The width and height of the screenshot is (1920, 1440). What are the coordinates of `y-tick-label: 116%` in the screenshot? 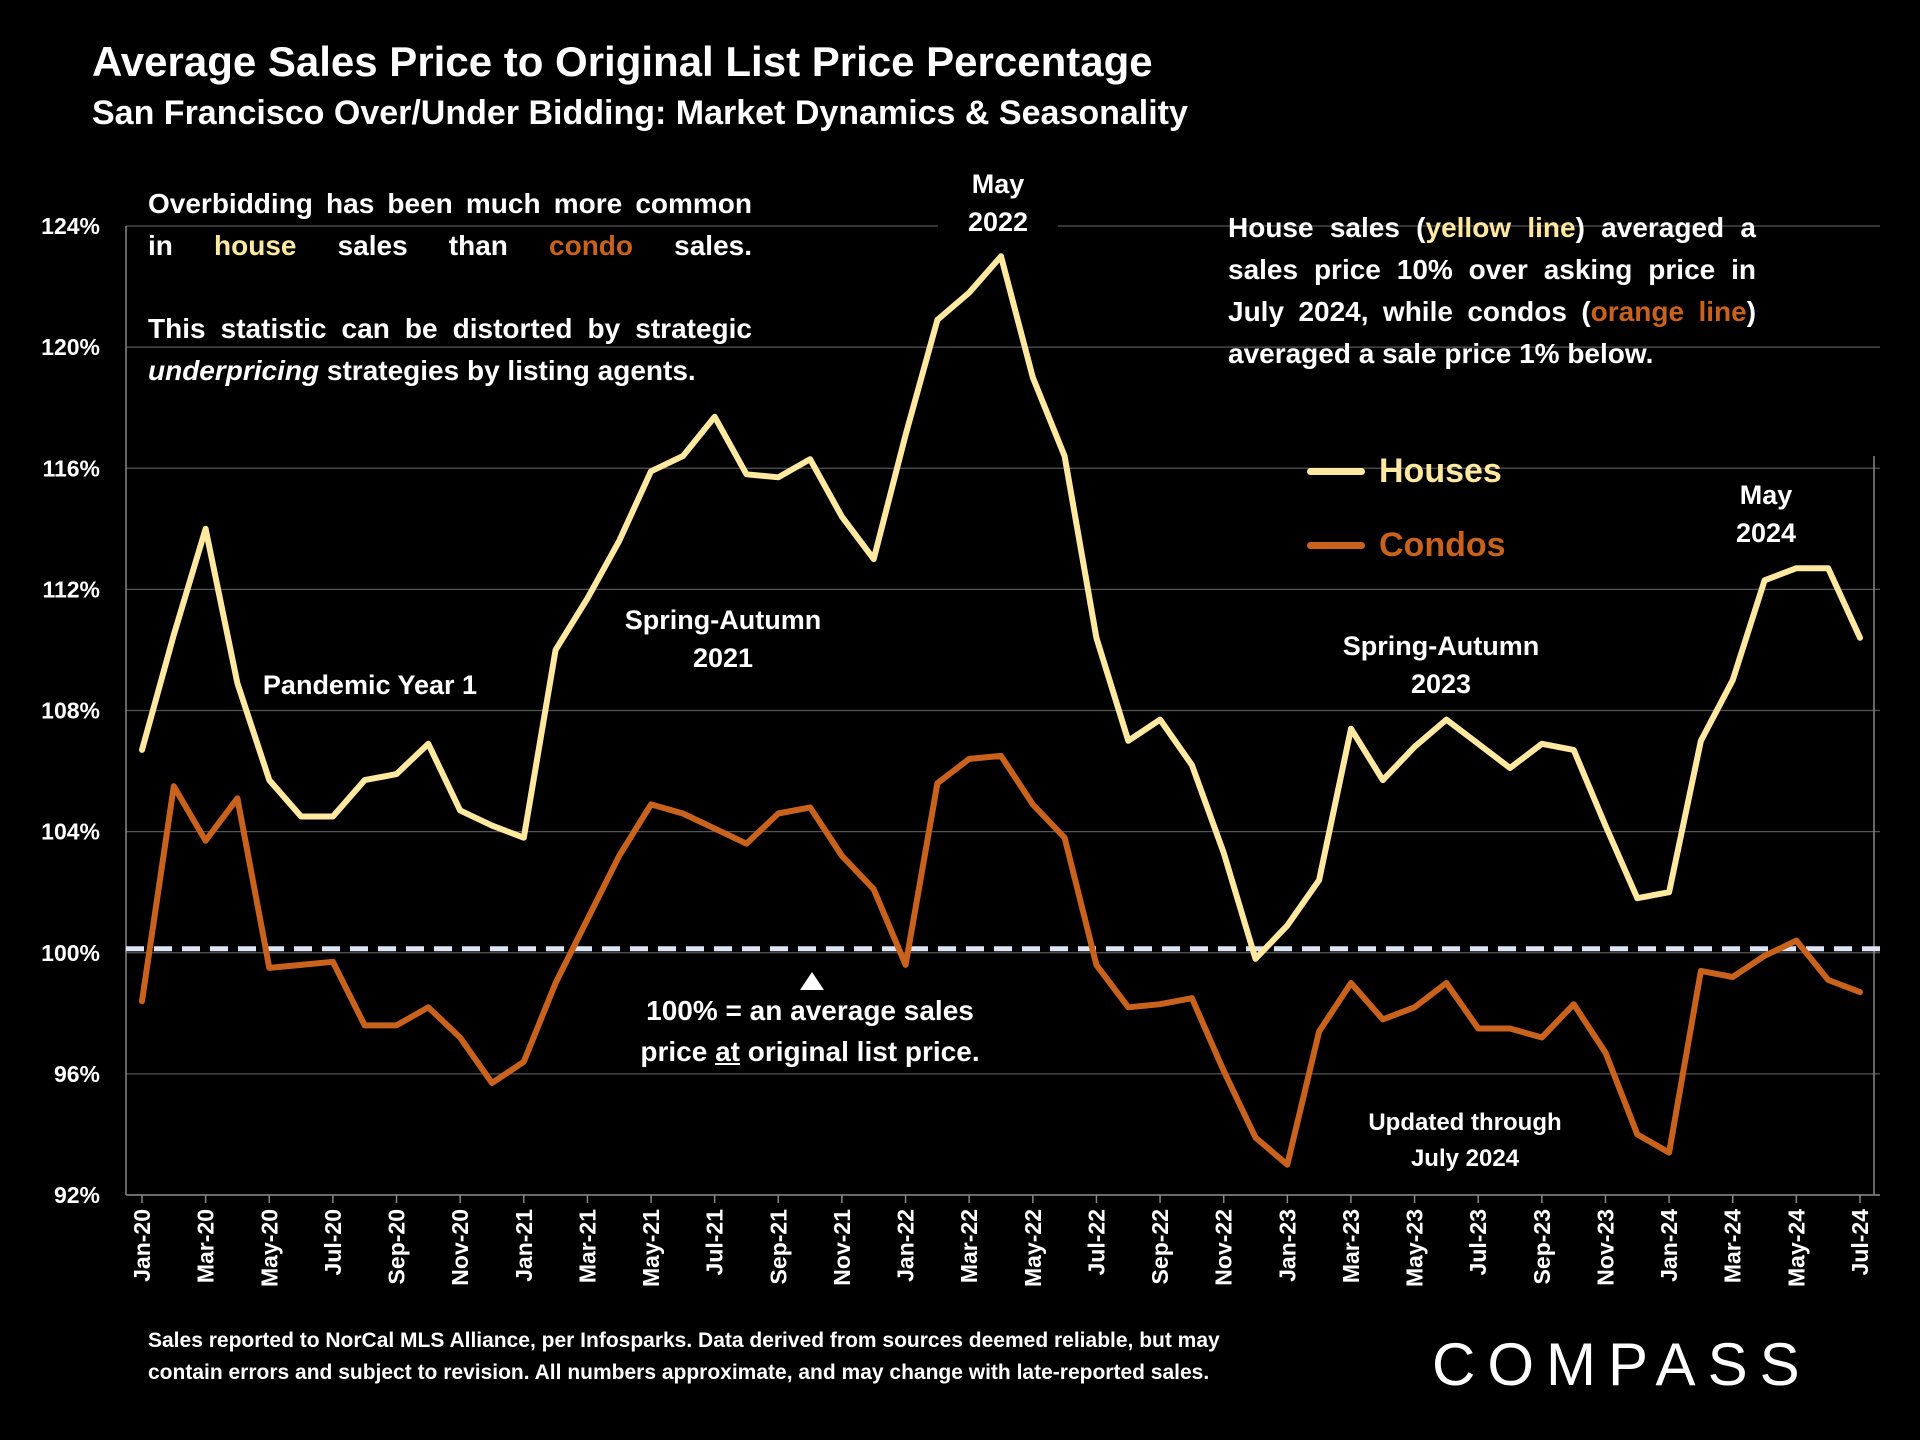 It's located at (71, 468).